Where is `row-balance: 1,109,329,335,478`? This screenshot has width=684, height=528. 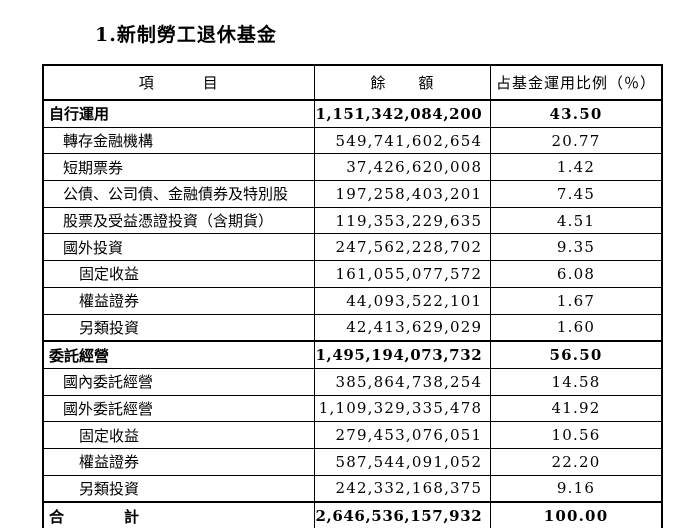
row-balance: 1,109,329,335,478 is located at coordinates (402, 408).